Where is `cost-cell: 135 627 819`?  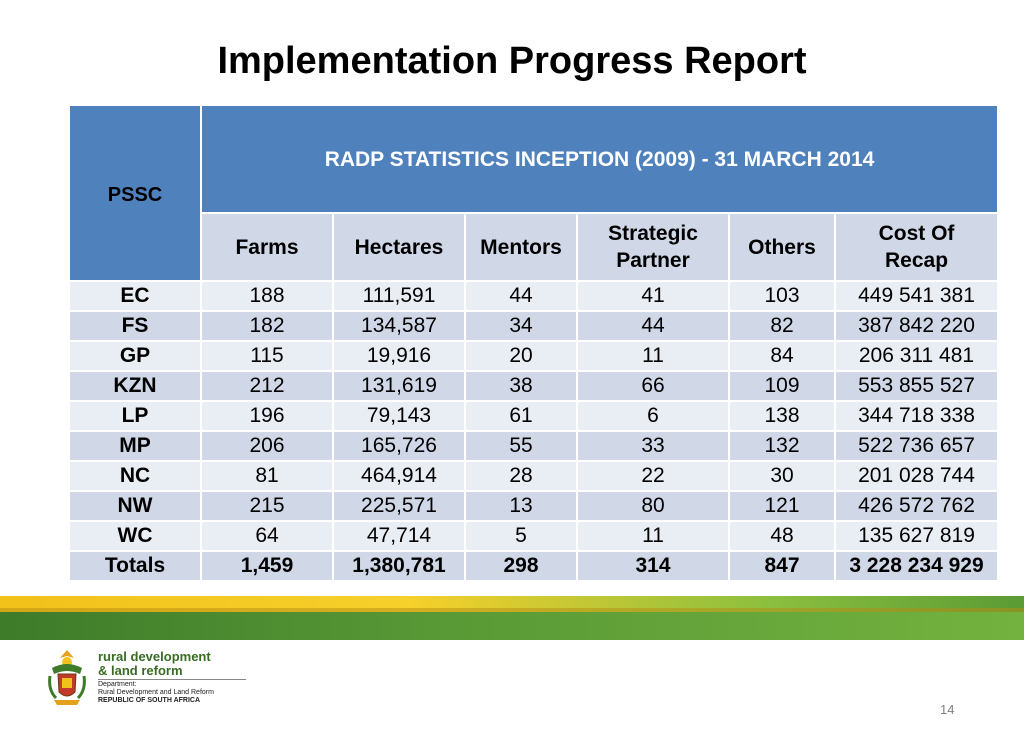 cost-cell: 135 627 819 is located at coordinates (916, 536).